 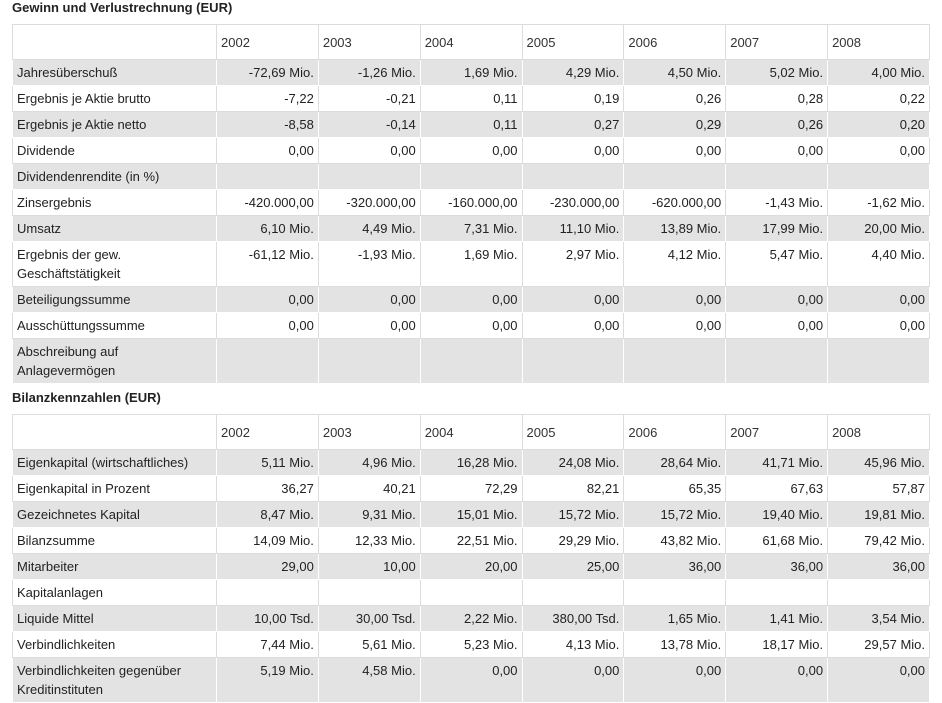 I want to click on value-cell: 16,28 Mio., so click(x=471, y=462).